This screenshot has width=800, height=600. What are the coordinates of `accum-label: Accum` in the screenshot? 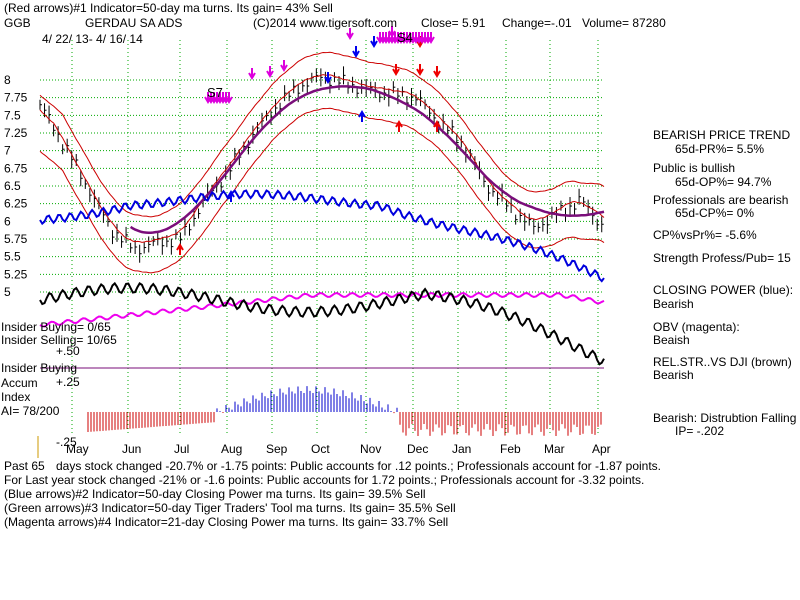 It's located at (19, 383).